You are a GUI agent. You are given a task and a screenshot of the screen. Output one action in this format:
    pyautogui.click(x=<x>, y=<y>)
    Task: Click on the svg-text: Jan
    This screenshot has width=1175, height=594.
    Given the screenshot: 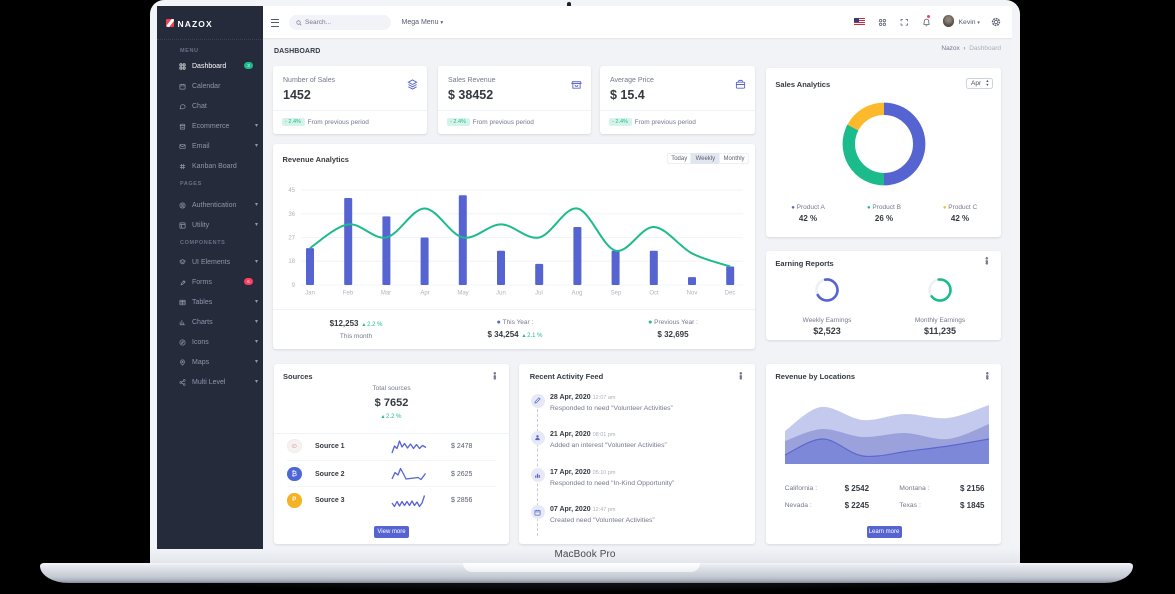 What is the action you would take?
    pyautogui.click(x=310, y=293)
    